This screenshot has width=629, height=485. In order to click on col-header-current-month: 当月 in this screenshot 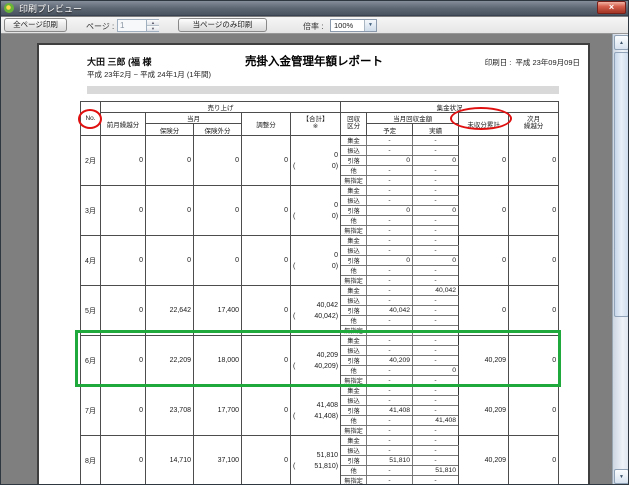, I will do `click(193, 118)`.